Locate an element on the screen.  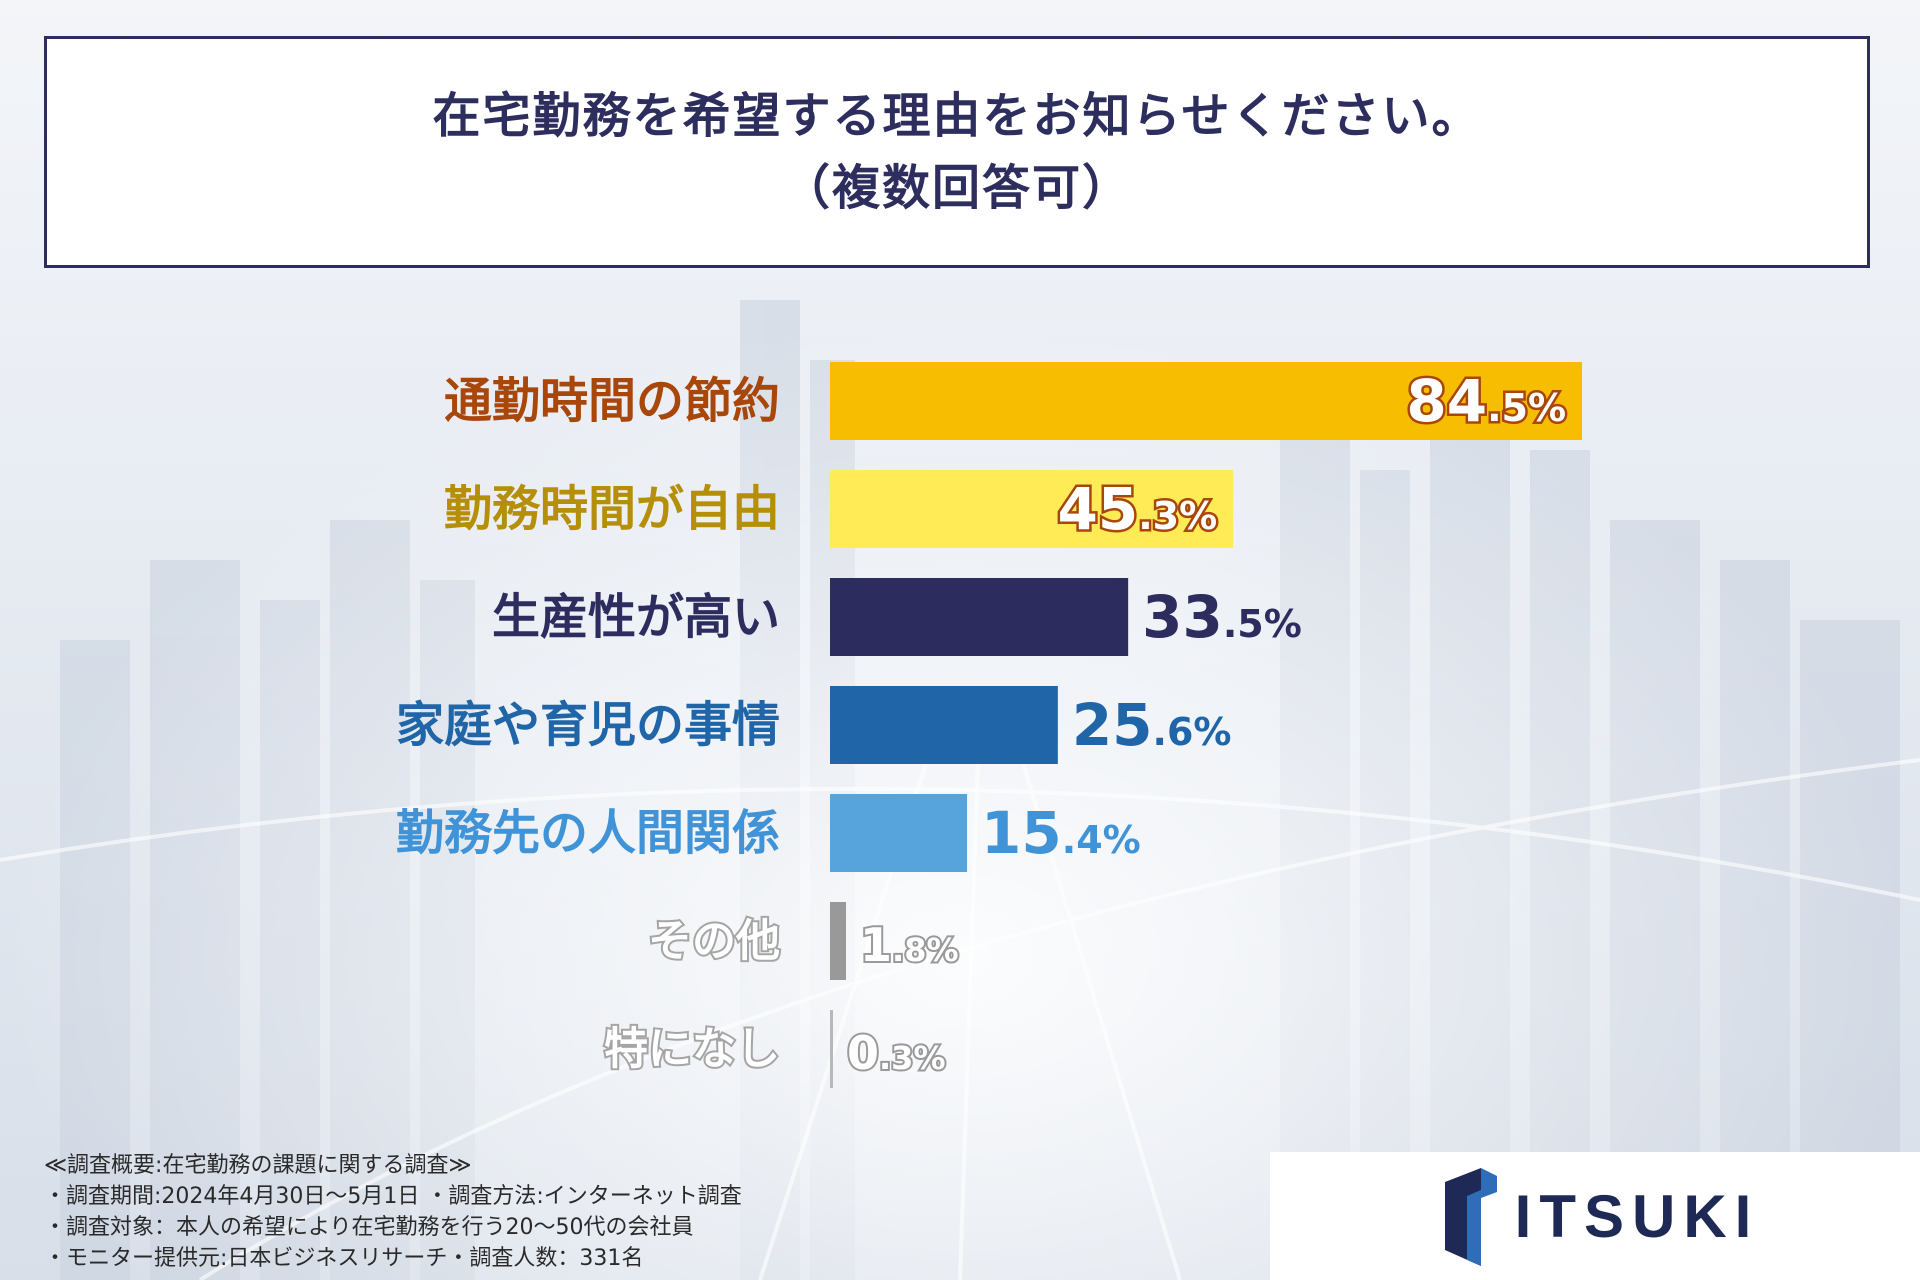
category-label: 通勤時間の節約 is located at coordinates (612, 401).